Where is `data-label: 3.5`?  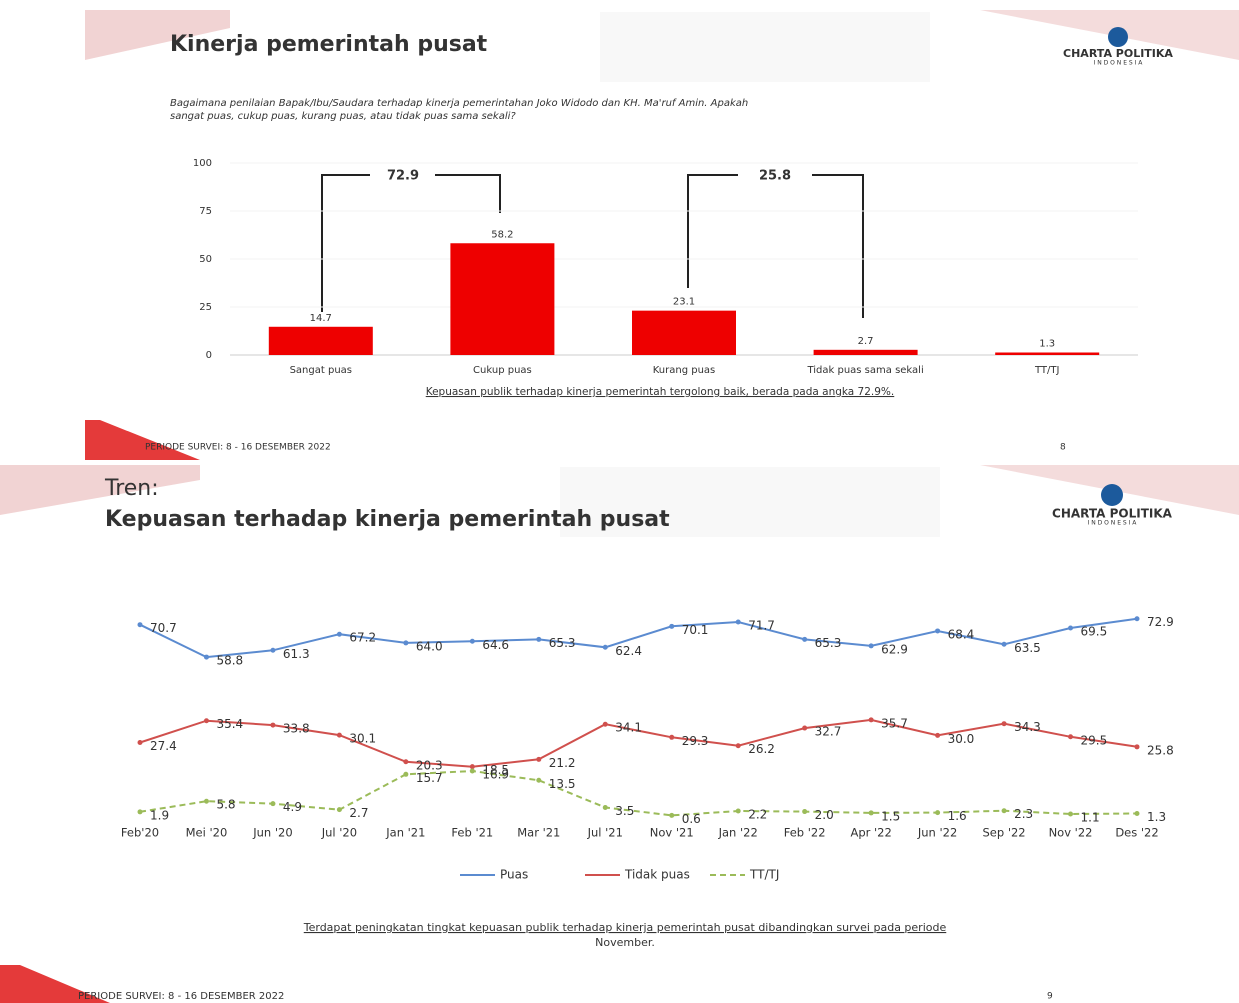 data-label: 3.5 is located at coordinates (624, 811).